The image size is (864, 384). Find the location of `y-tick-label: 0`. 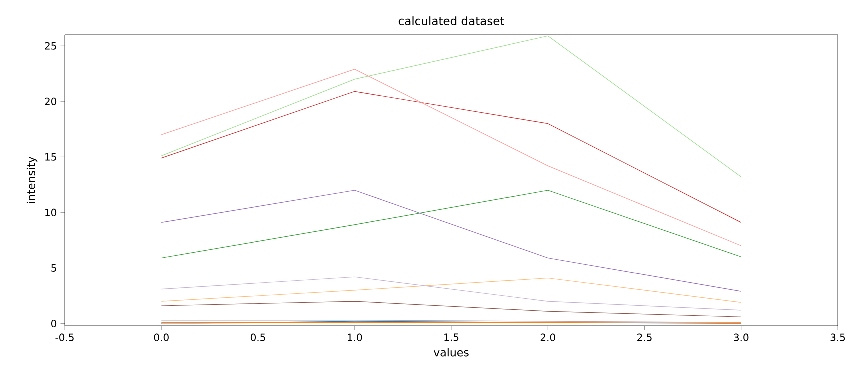

y-tick-label: 0 is located at coordinates (54, 324).